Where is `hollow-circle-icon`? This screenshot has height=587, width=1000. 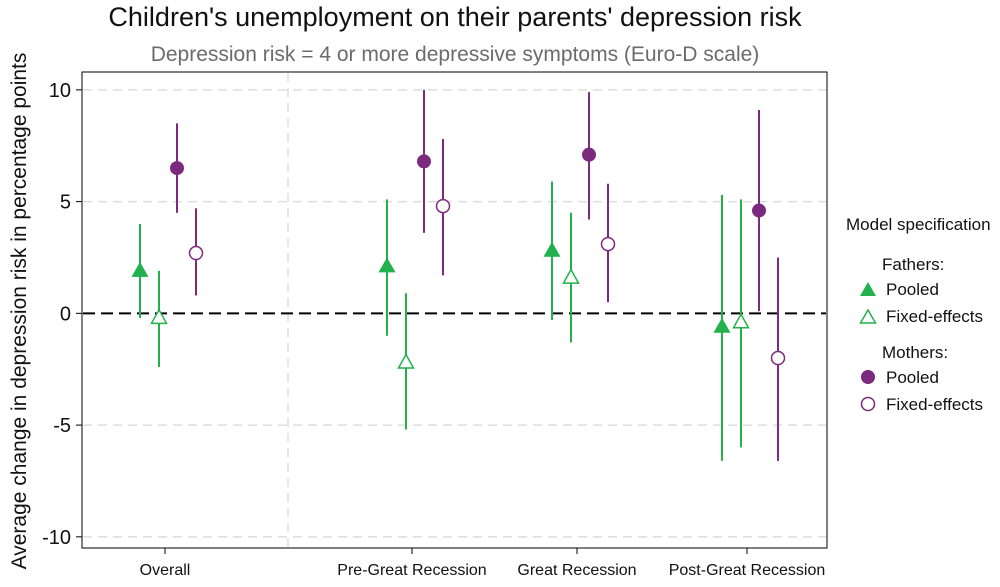
hollow-circle-icon is located at coordinates (868, 404).